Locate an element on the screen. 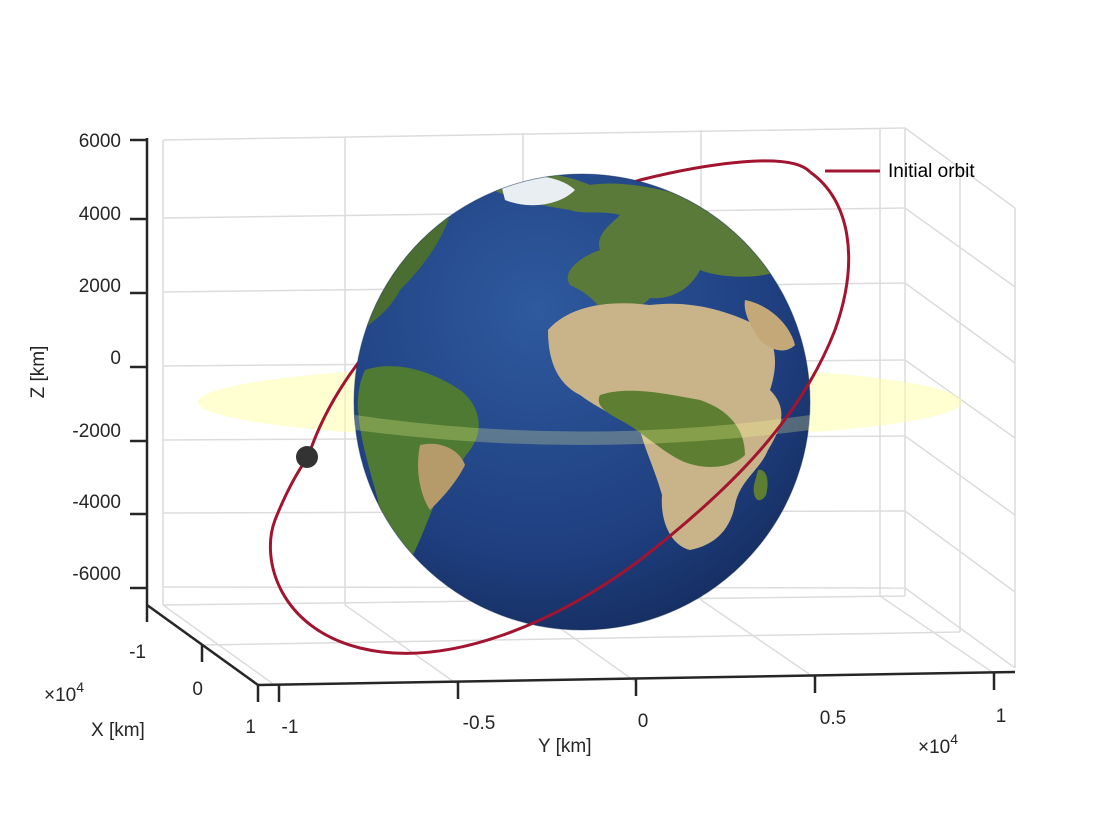 Image resolution: width=1120 pixels, height=840 pixels. z-tick-label: 0 is located at coordinates (115, 358).